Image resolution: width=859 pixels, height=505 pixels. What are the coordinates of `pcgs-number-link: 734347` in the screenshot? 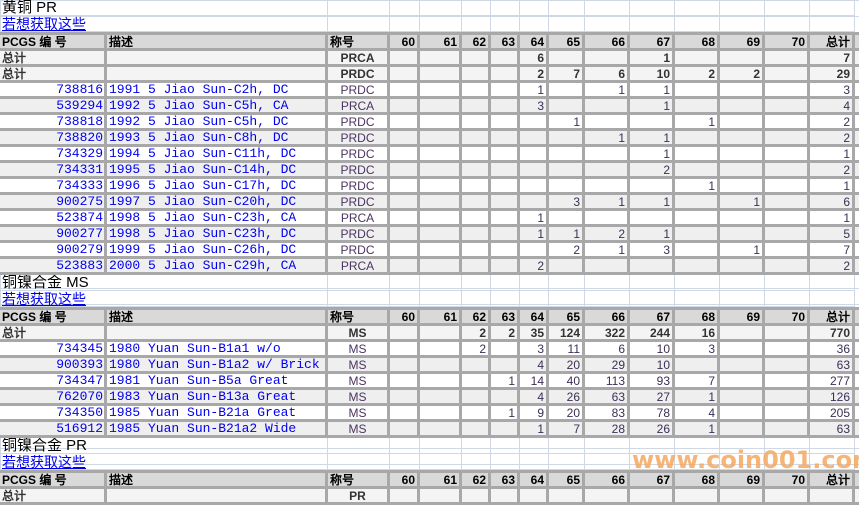 It's located at (53, 380).